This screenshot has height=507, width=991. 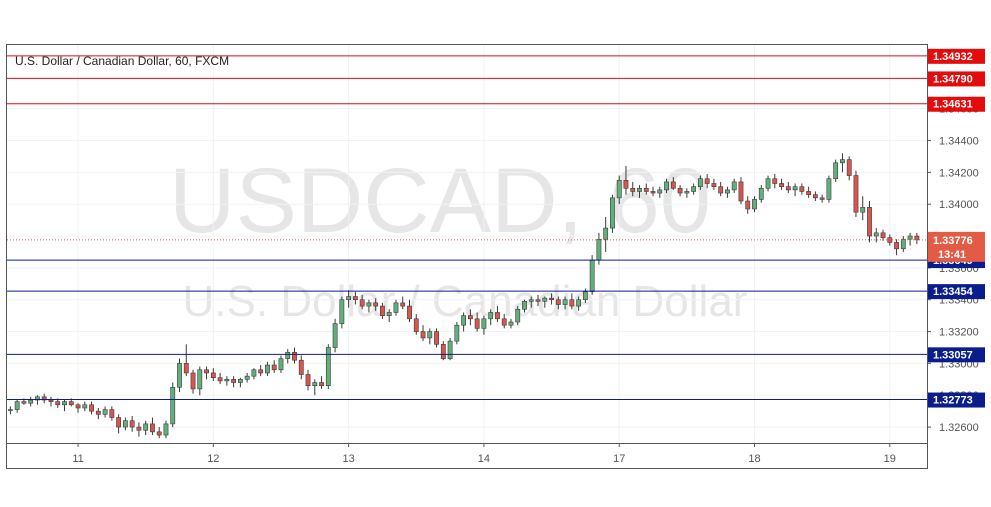 I want to click on x-tick-label: 12, so click(x=213, y=459).